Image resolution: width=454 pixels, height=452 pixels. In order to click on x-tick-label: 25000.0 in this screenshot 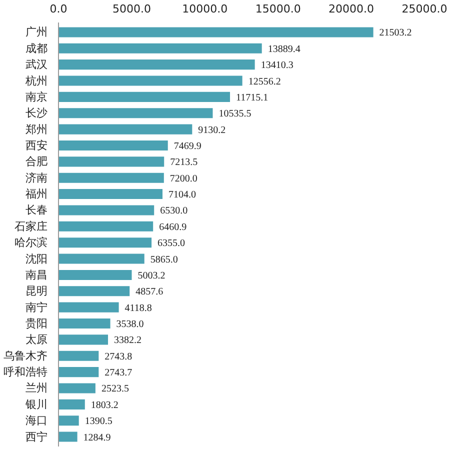, I will do `click(425, 9)`.